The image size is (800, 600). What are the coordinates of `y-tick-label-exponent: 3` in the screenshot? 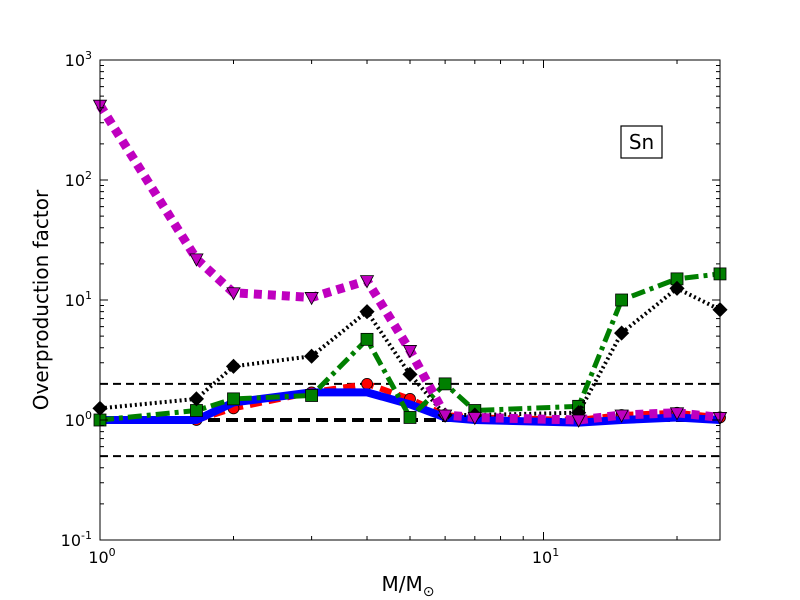 It's located at (88, 55).